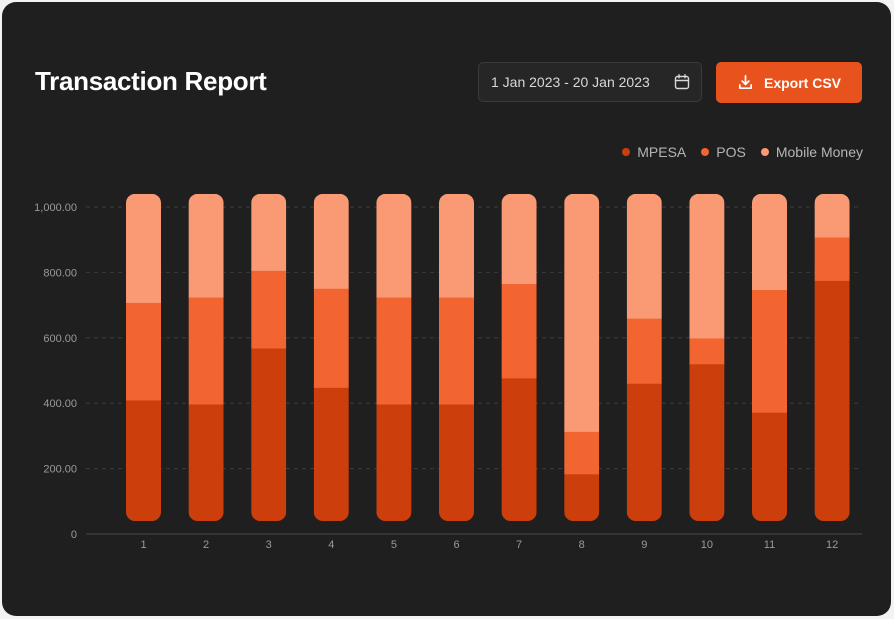 This screenshot has height=619, width=894. Describe the element at coordinates (151, 81) in the screenshot. I see `page-title: Transaction Report` at that location.